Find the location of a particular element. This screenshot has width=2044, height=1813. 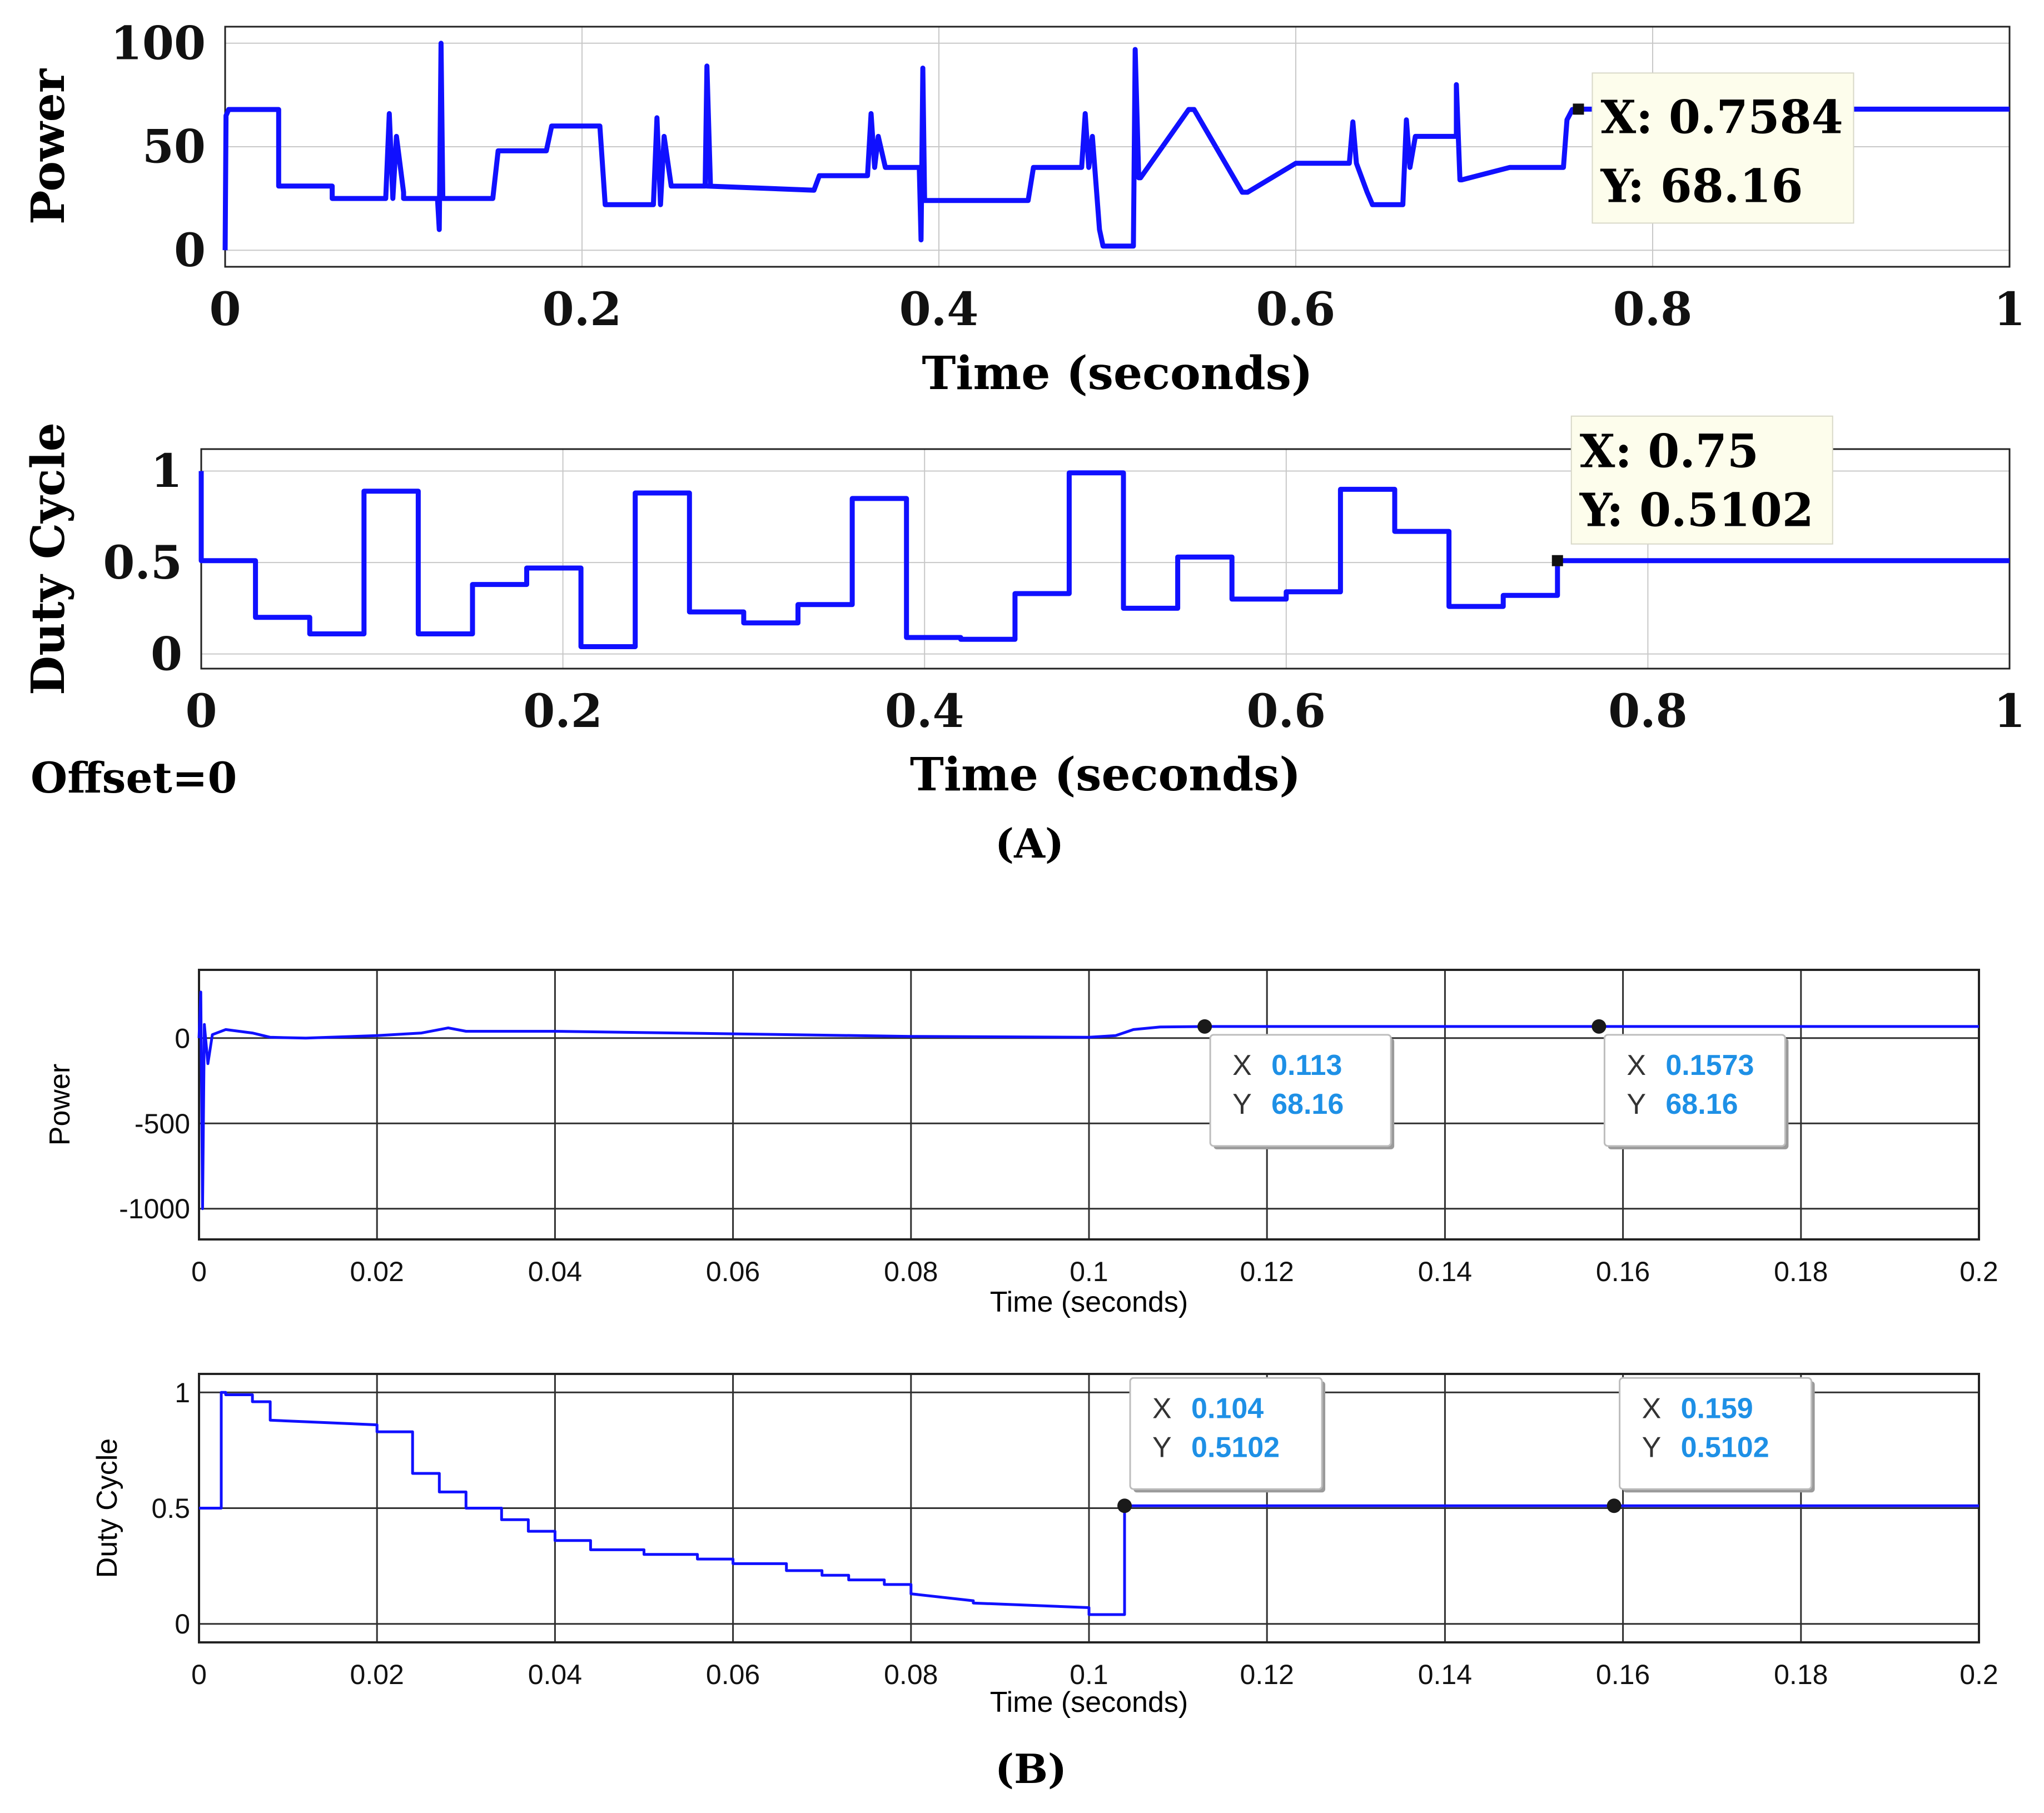

y-tick-label: 100 is located at coordinates (158, 43).